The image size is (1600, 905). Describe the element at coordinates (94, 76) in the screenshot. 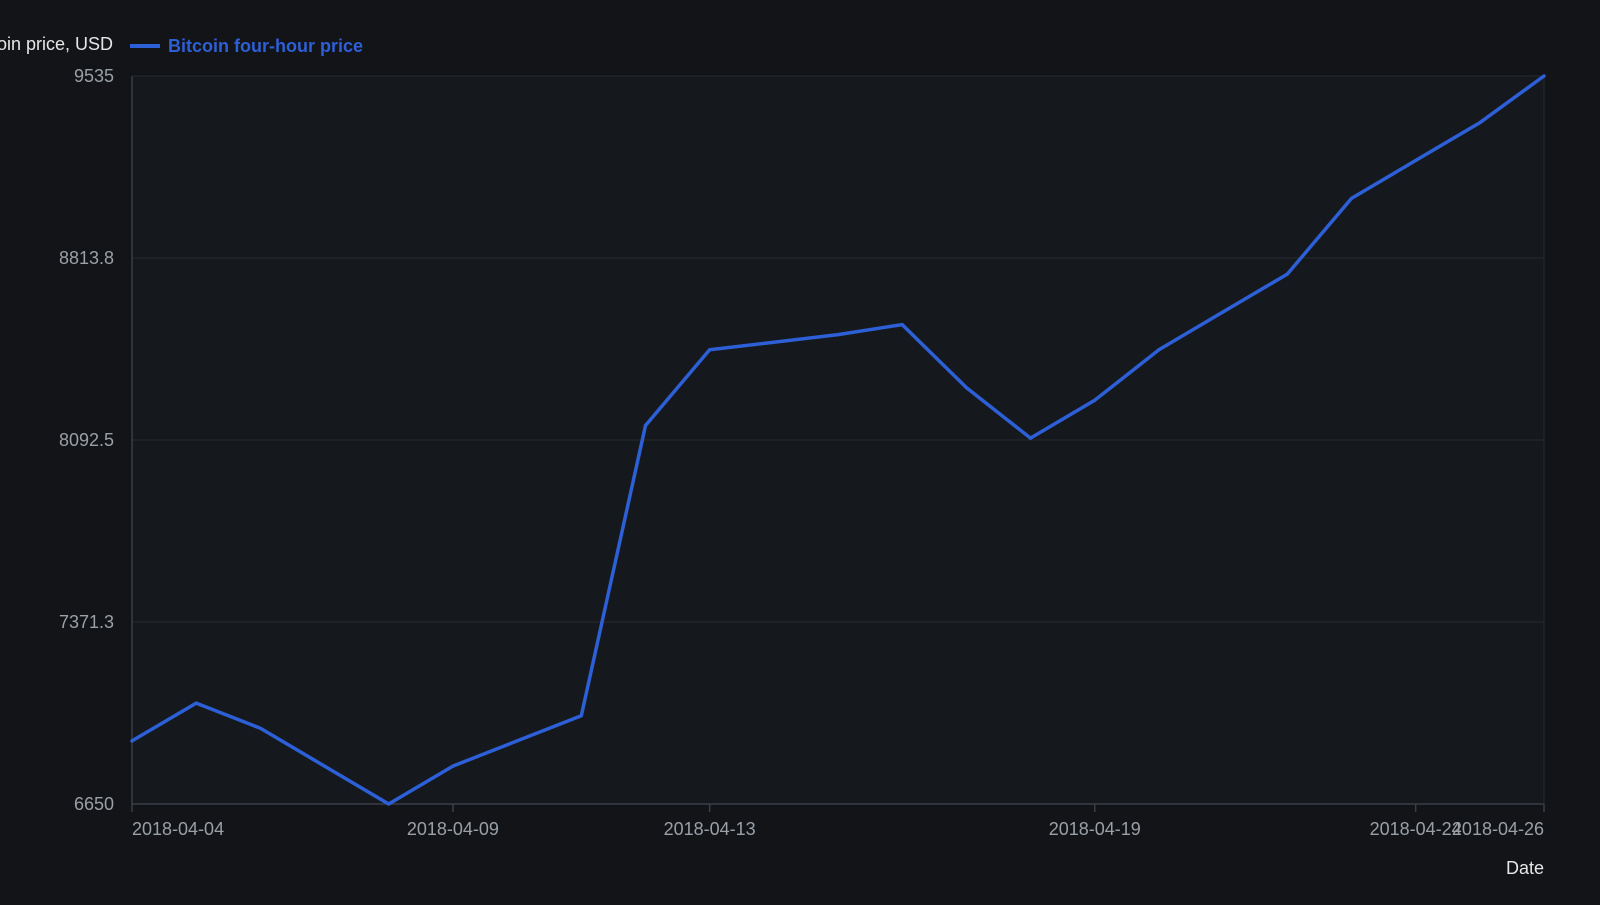

I see `y-tick-label: 9535` at that location.